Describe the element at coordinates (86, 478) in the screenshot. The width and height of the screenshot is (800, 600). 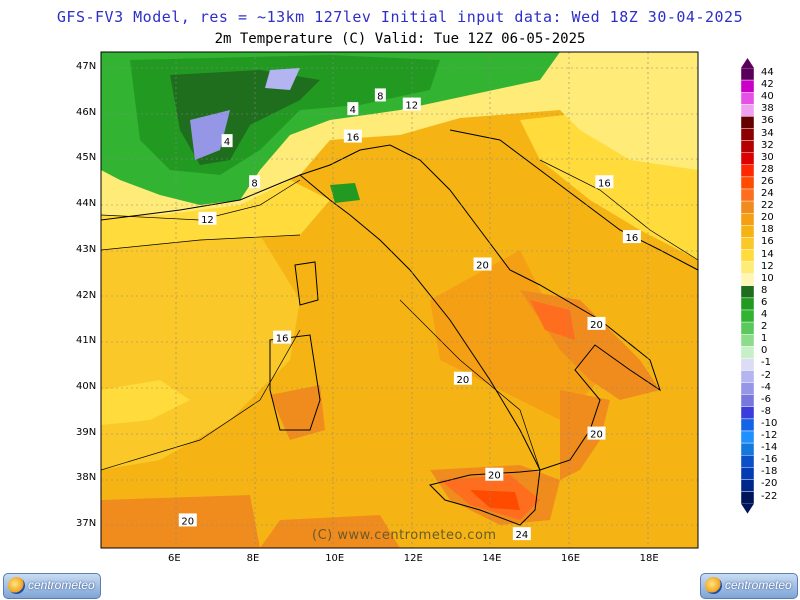
I see `lat-label: 38N` at that location.